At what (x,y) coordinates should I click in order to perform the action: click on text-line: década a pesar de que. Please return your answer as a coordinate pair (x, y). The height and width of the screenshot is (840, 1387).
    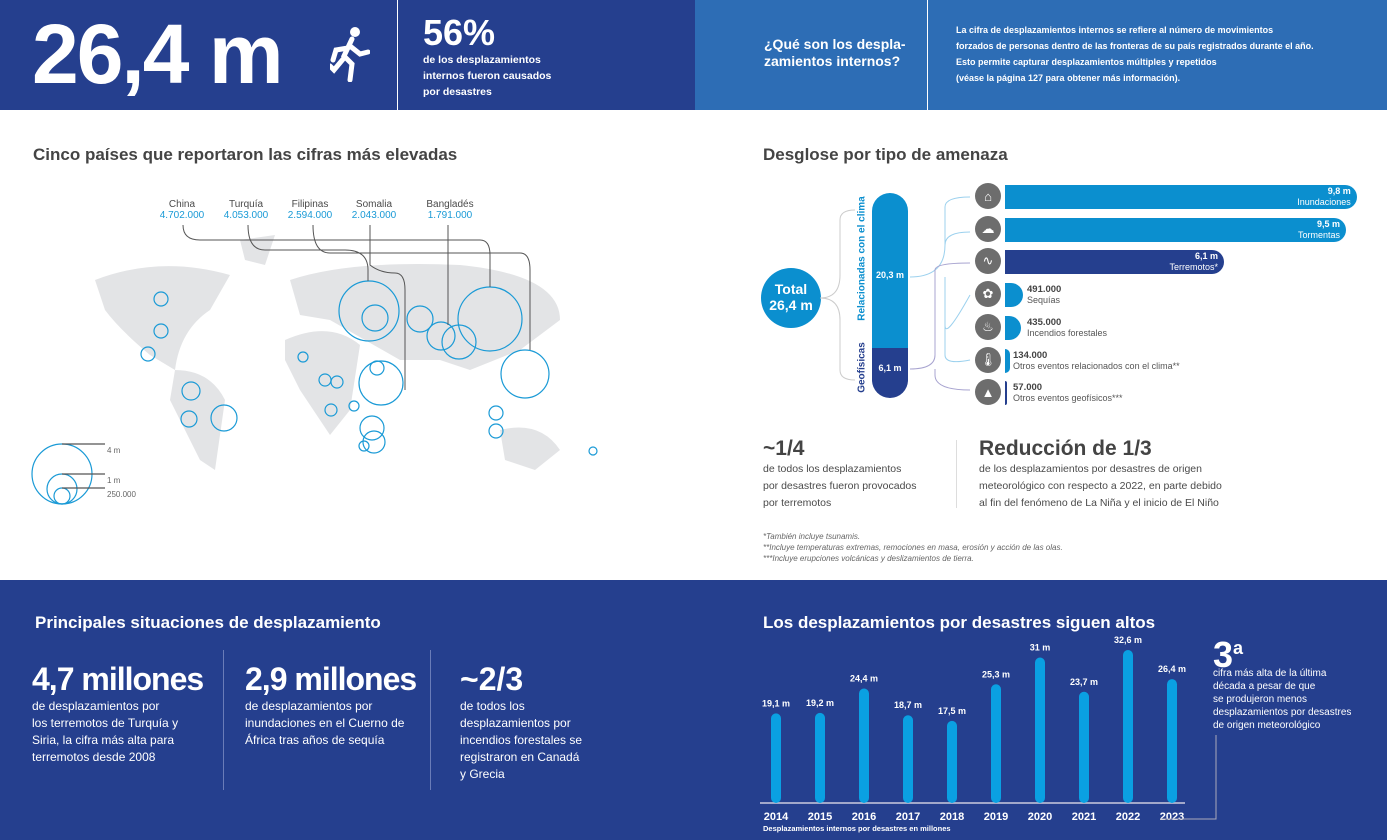
    Looking at the image, I should click on (1264, 686).